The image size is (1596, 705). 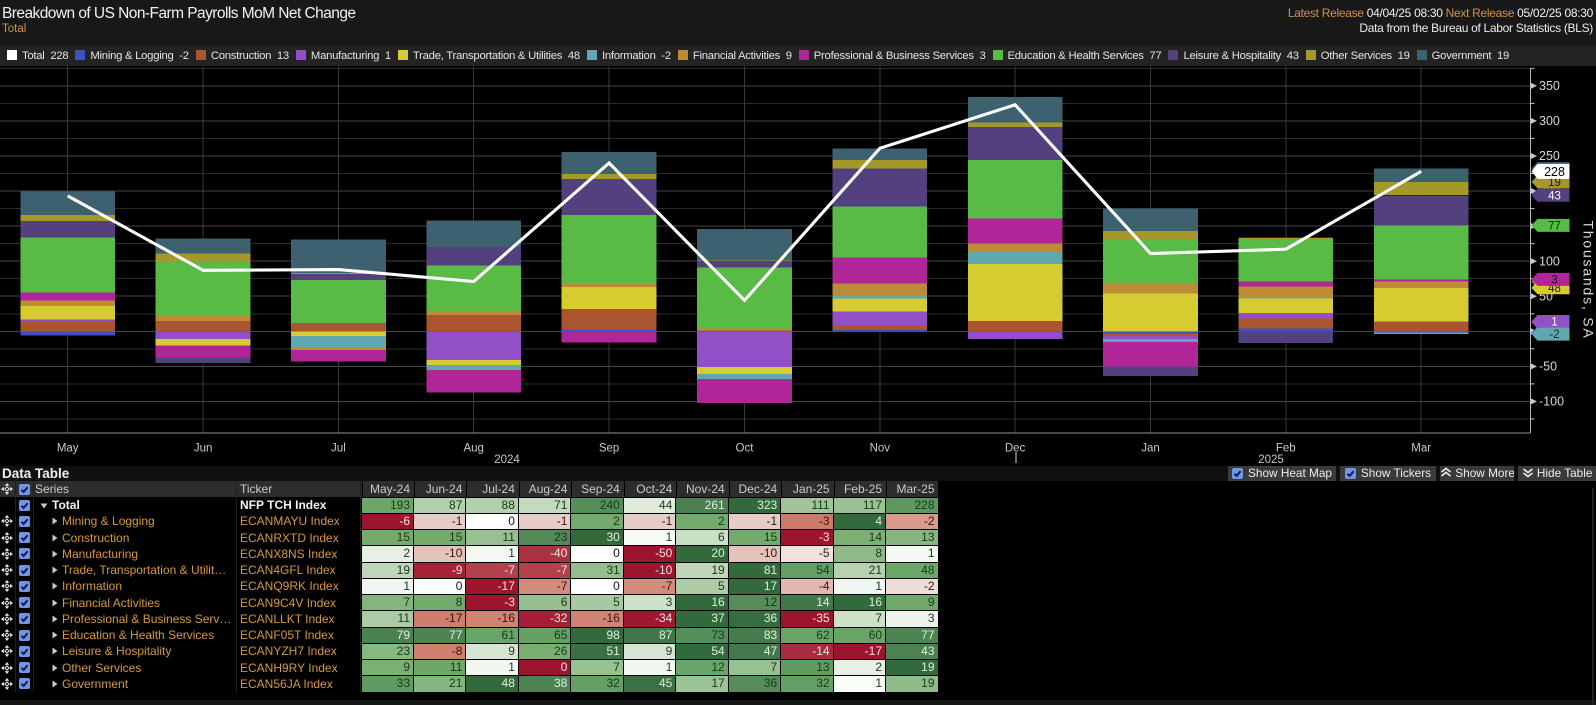 What do you see at coordinates (1554, 281) in the screenshot?
I see `svg-text: 3` at bounding box center [1554, 281].